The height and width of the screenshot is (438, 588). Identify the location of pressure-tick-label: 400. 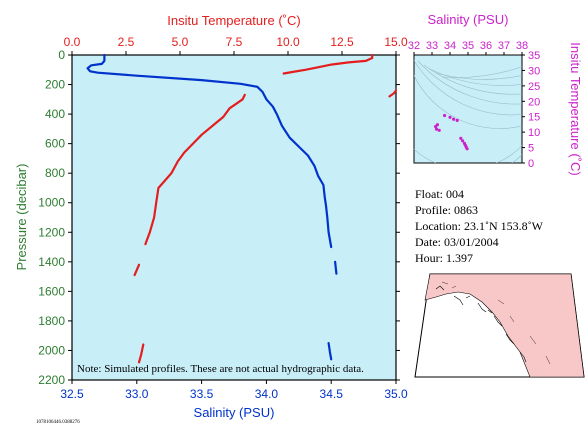
(55, 114).